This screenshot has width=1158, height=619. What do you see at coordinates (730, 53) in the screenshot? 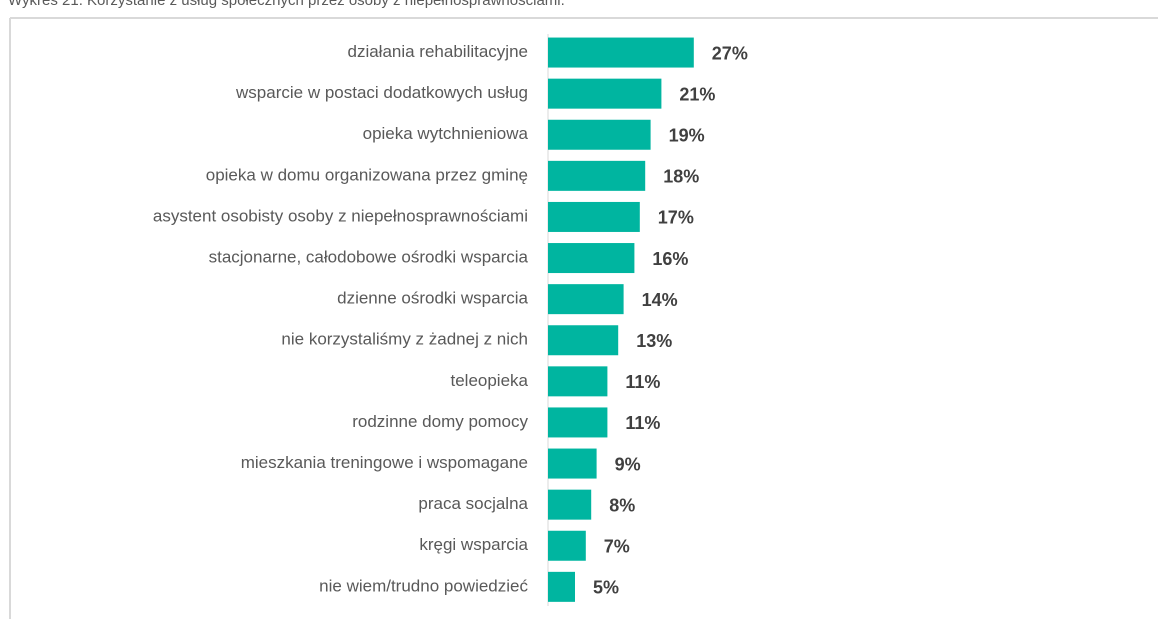
I see `value-label: 27%` at bounding box center [730, 53].